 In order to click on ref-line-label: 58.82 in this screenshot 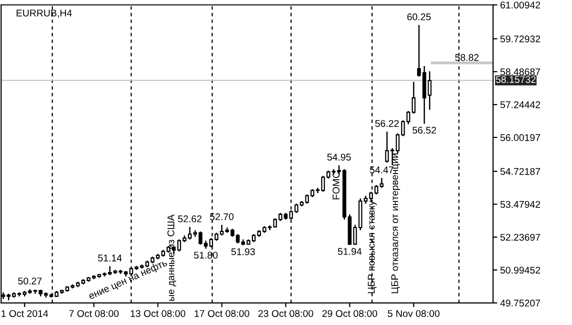, I will do `click(467, 57)`.